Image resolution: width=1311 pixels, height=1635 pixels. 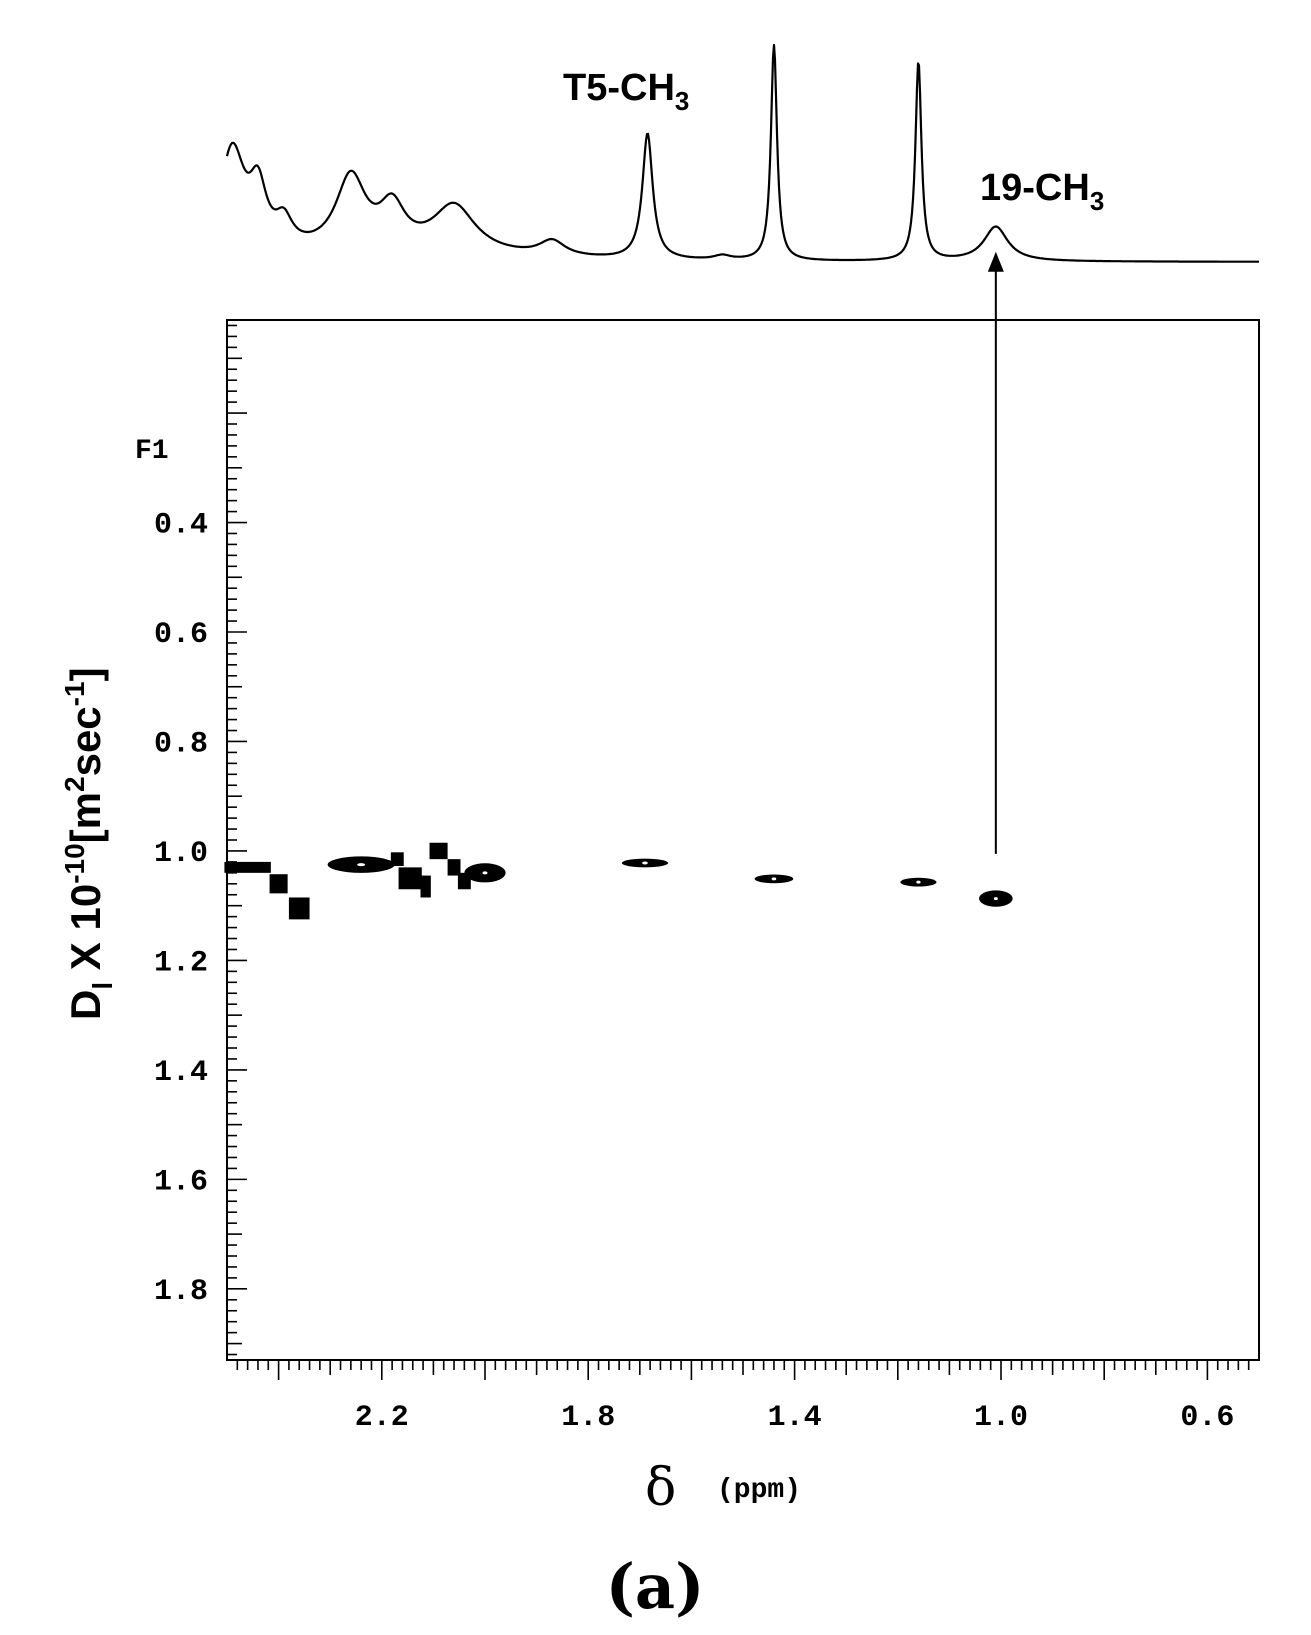 What do you see at coordinates (181, 854) in the screenshot?
I see `y-tick-label: 1.0` at bounding box center [181, 854].